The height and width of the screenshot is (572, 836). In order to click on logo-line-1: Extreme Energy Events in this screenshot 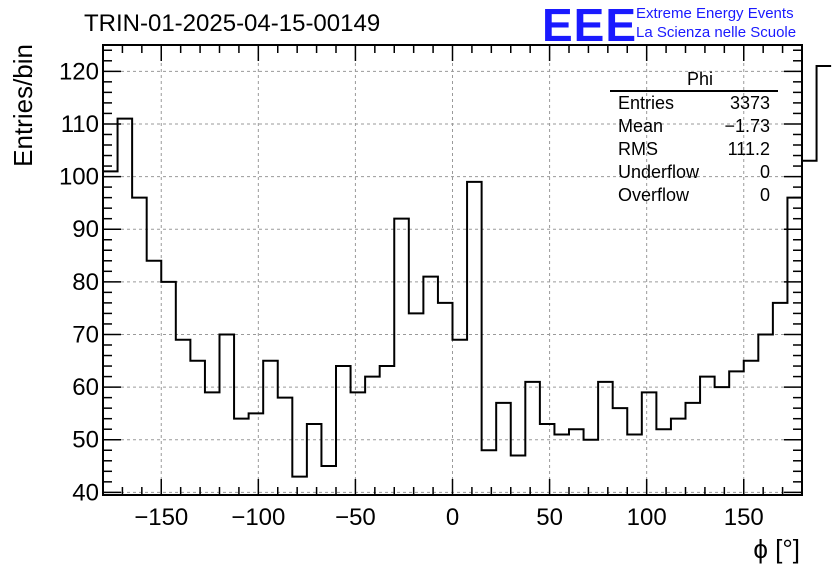, I will do `click(715, 13)`.